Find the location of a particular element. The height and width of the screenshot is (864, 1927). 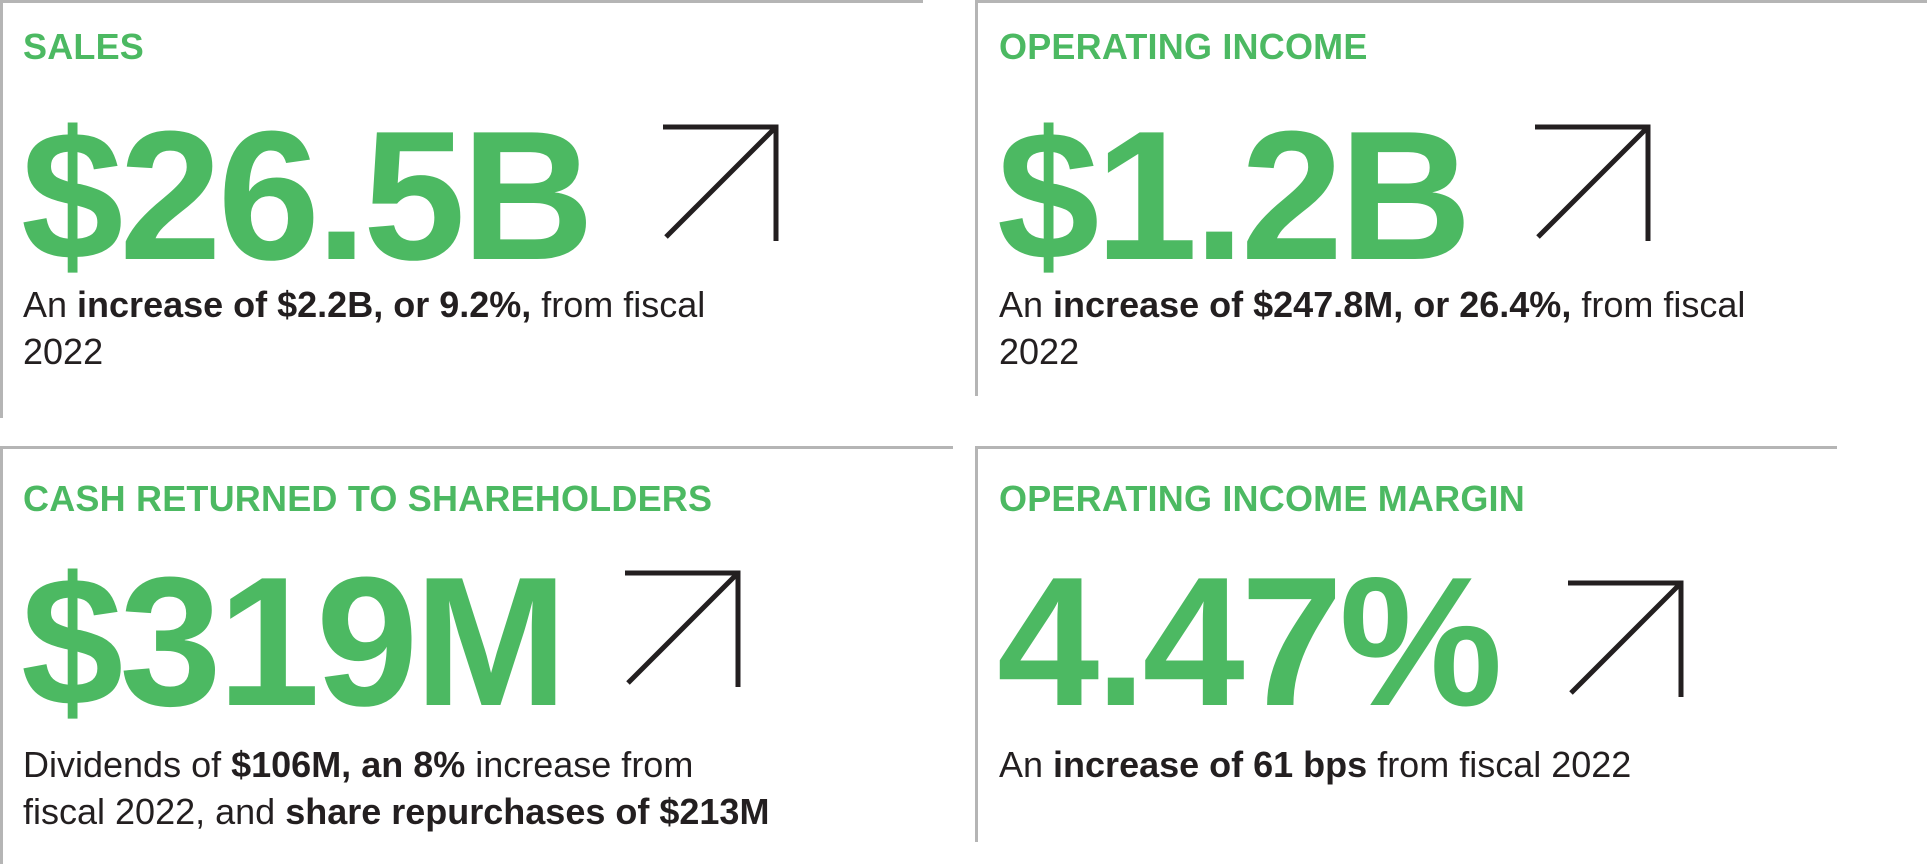

sales-value: $26.5B is located at coordinates (307, 195).